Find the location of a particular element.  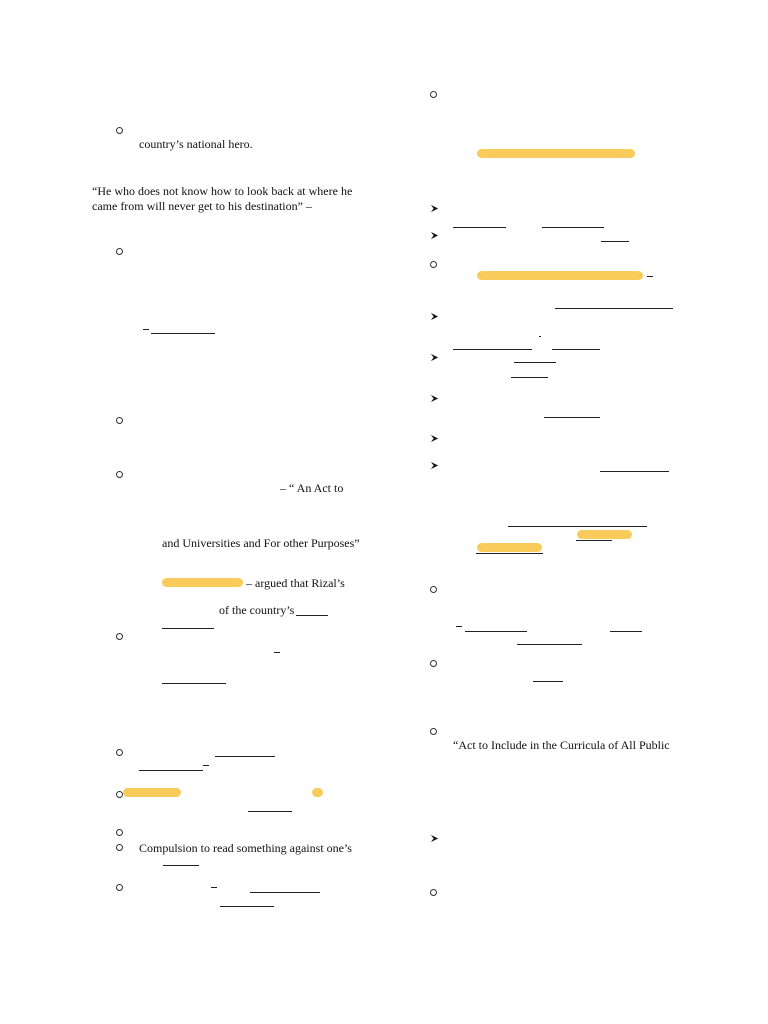

list-item-text: country’s national hero. is located at coordinates (196, 144).